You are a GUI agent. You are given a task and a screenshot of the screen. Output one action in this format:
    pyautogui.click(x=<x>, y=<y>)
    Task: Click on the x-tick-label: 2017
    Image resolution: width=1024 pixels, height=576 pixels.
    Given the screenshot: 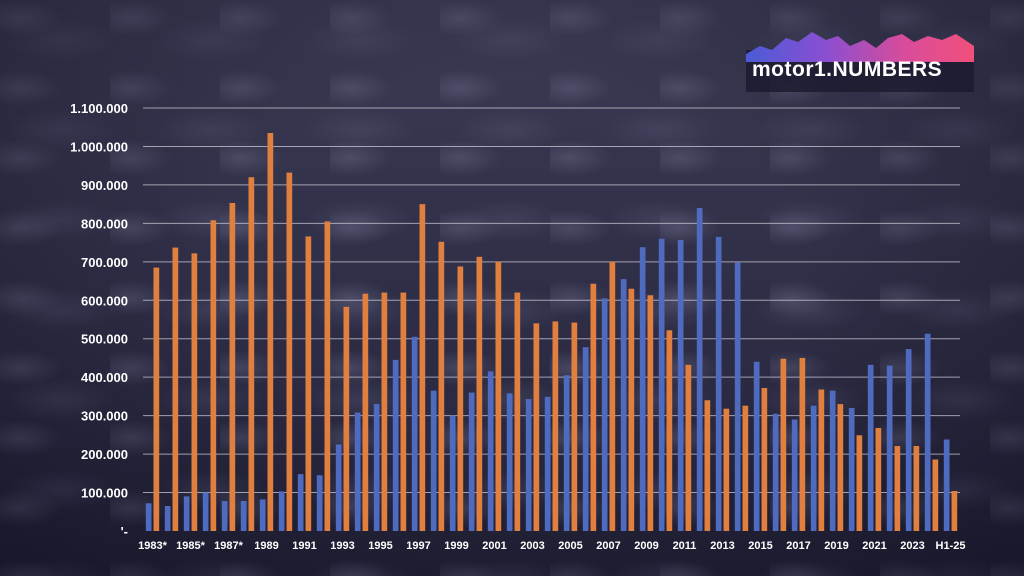 What is the action you would take?
    pyautogui.click(x=798, y=546)
    